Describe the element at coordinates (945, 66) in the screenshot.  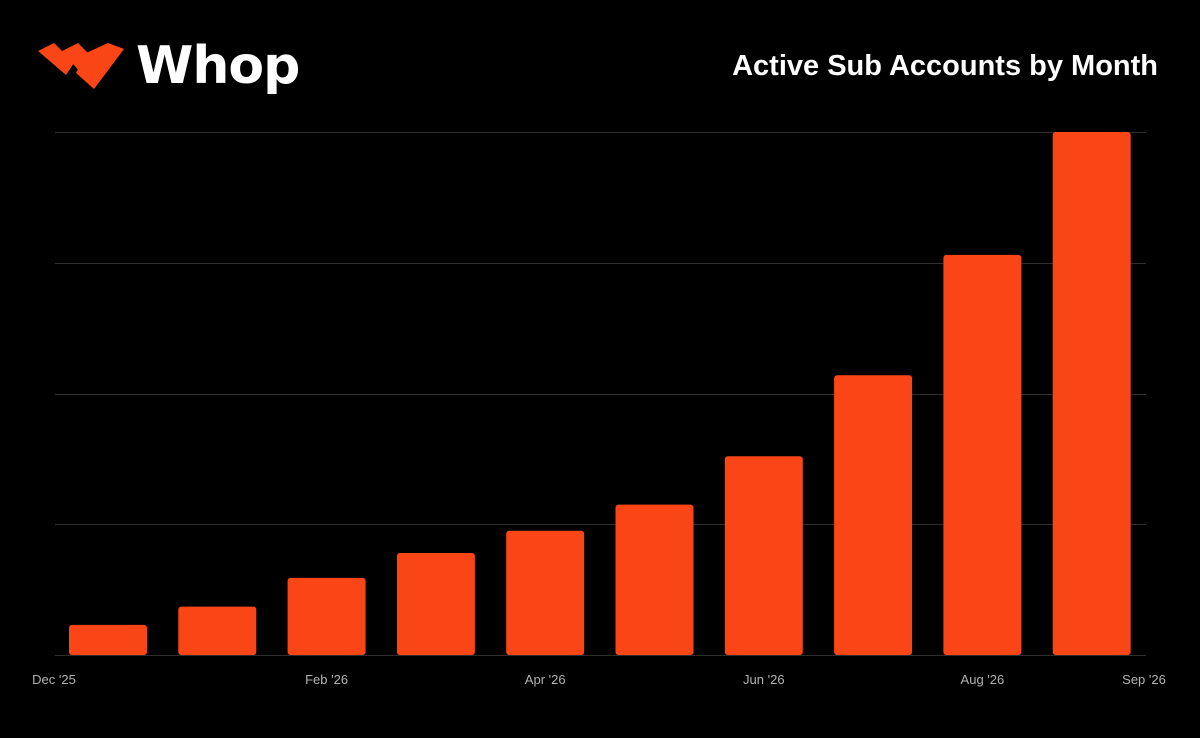
I see `chart-title: Active Sub Accounts by Month` at that location.